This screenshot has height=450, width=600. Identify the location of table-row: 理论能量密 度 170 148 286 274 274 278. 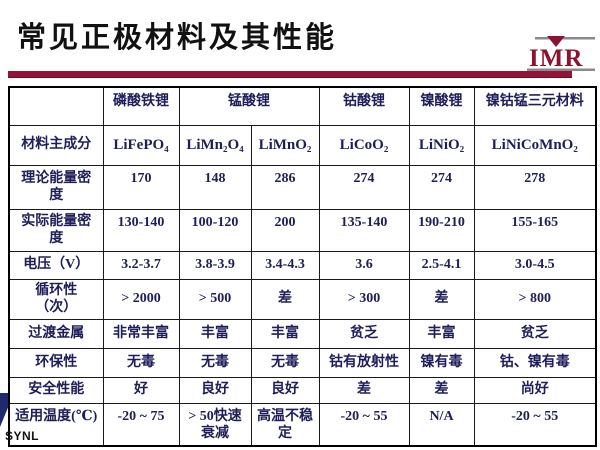
(302, 187).